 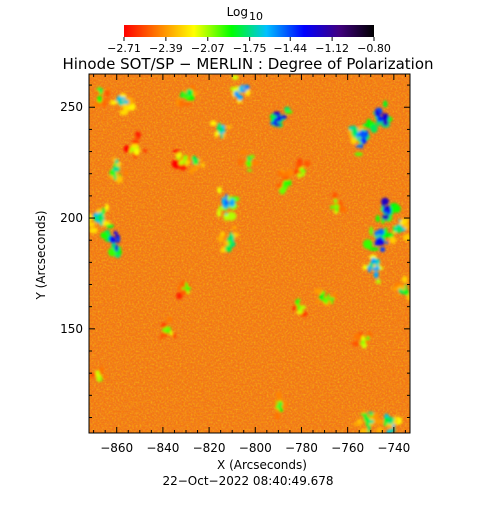 I want to click on colorbar-tick-label: −1.12, so click(x=332, y=48).